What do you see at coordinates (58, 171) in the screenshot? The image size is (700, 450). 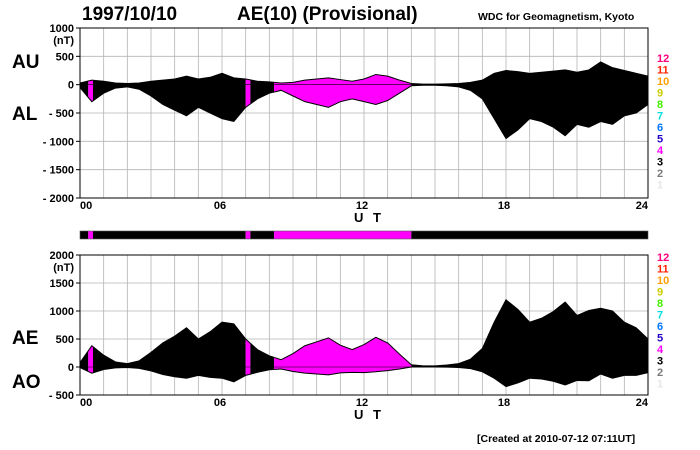 I see `y-tick-label: - 1500` at bounding box center [58, 171].